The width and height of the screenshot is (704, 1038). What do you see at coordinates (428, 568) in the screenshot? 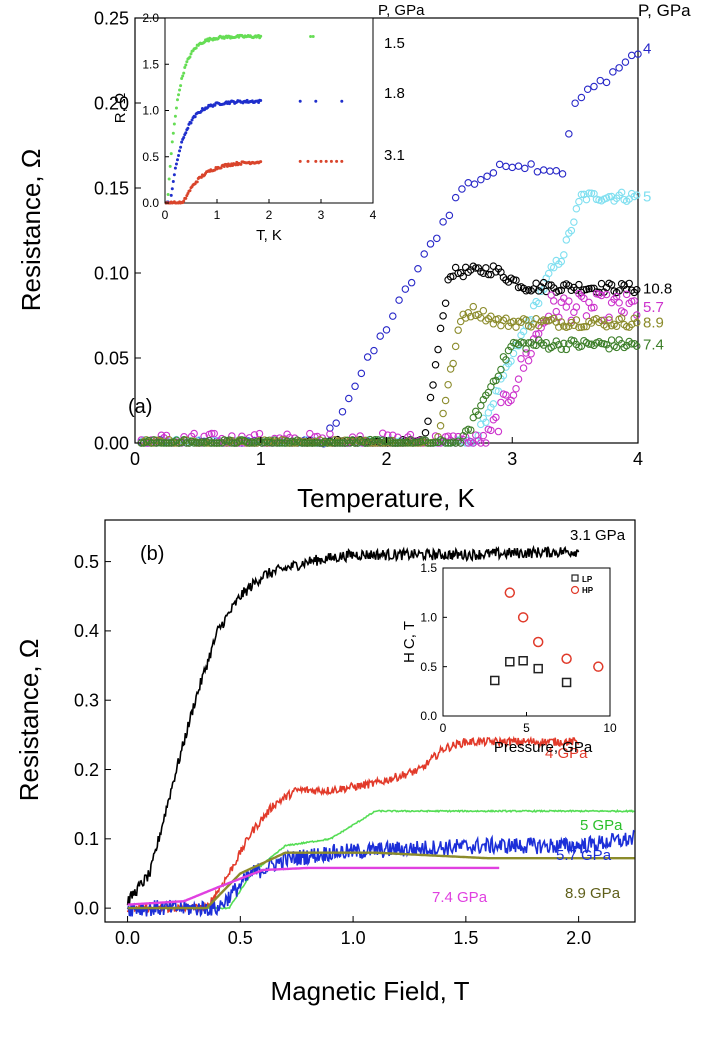
I see `inset-b-y-tick-label: 1.5` at bounding box center [428, 568].